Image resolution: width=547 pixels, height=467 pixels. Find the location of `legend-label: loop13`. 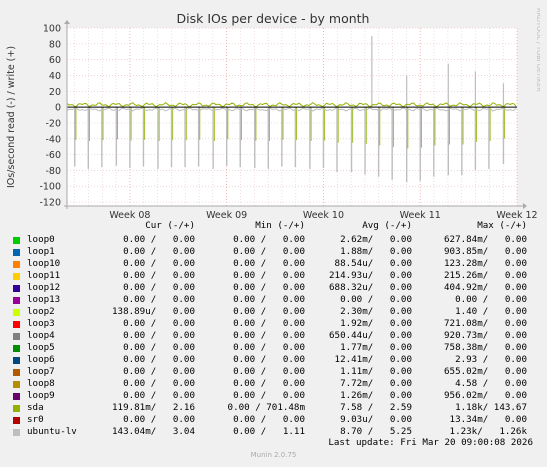

legend-label: loop13 is located at coordinates (44, 299).